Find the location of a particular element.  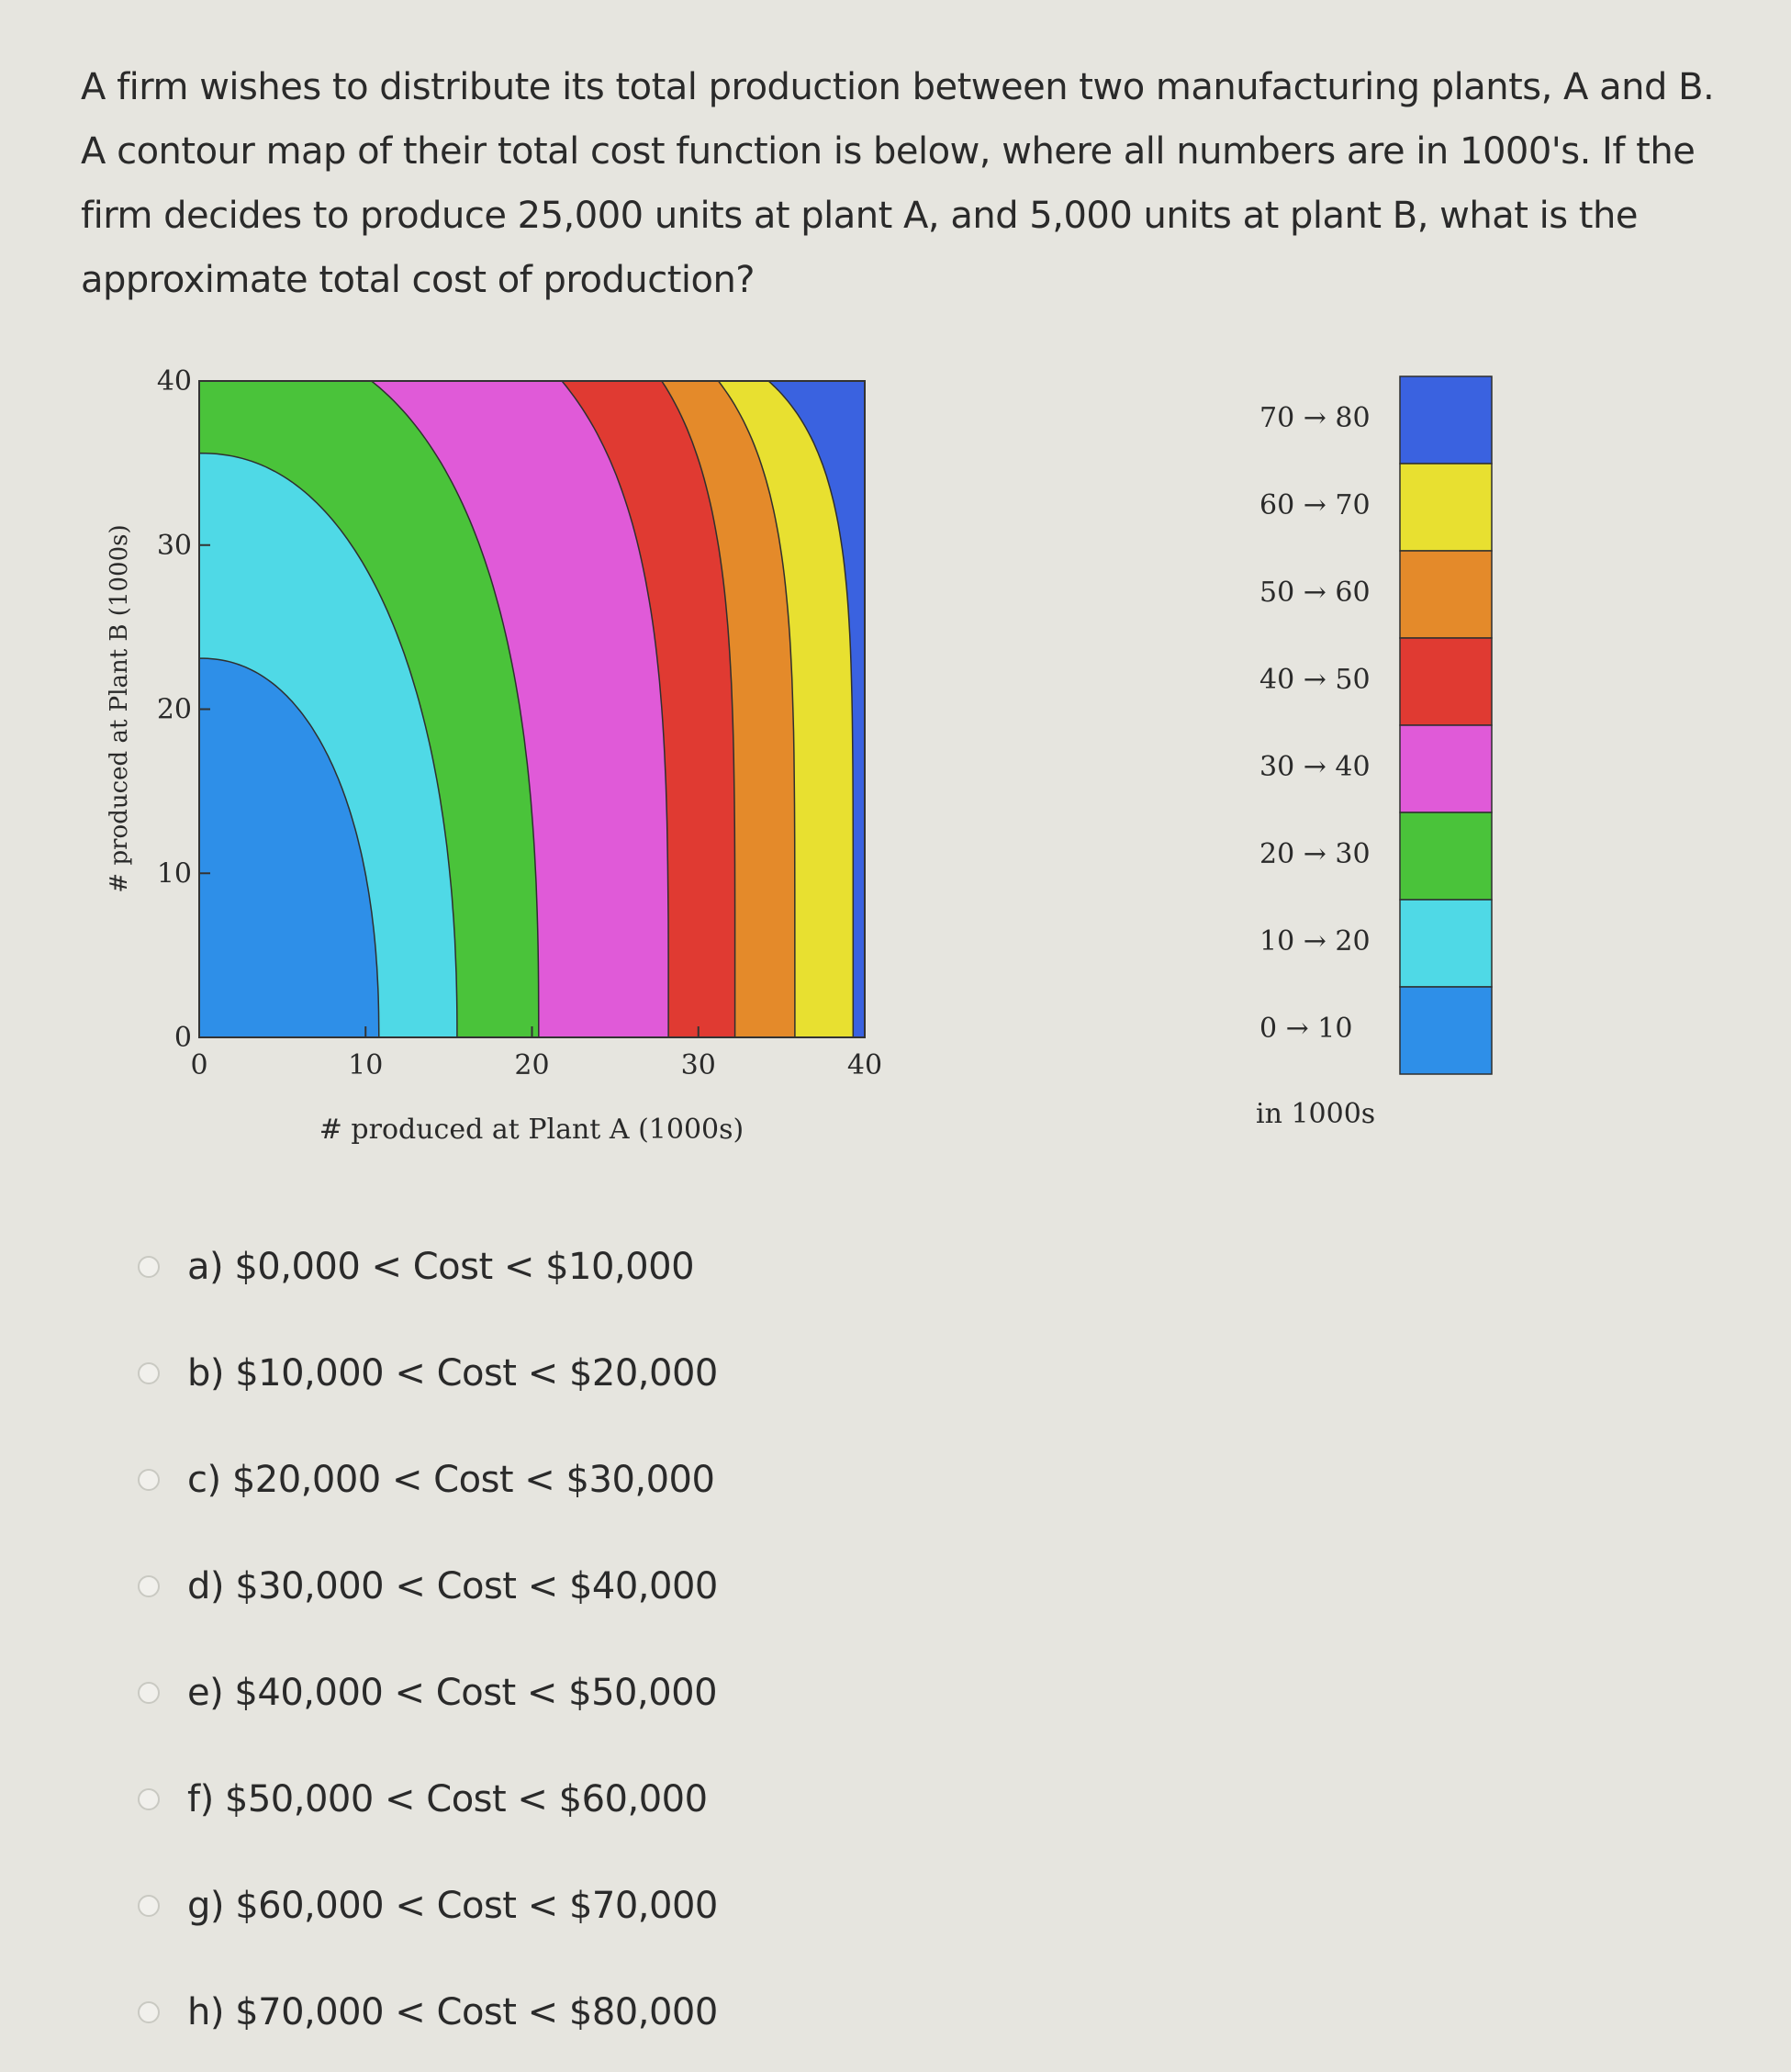

answer-option: a) $0,000 < Cost < $10,000 is located at coordinates (416, 1266).